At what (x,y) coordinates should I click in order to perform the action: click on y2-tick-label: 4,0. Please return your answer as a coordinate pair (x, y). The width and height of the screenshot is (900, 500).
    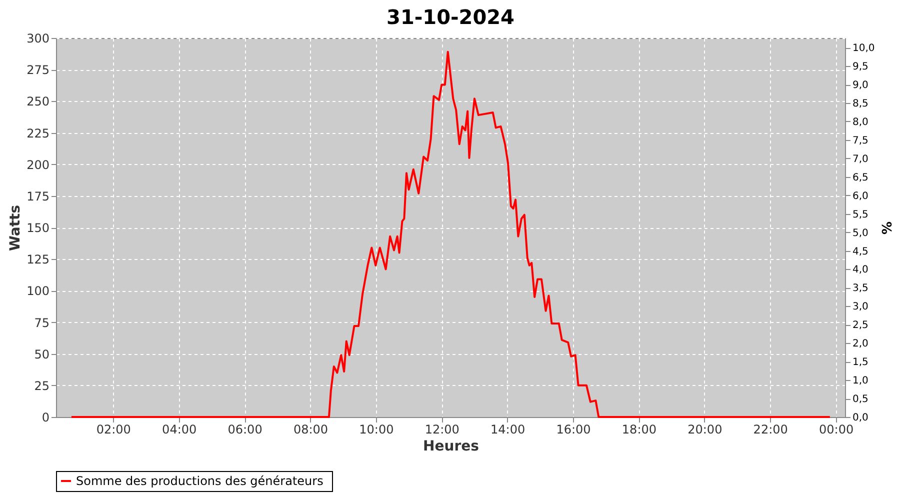
    Looking at the image, I should click on (860, 270).